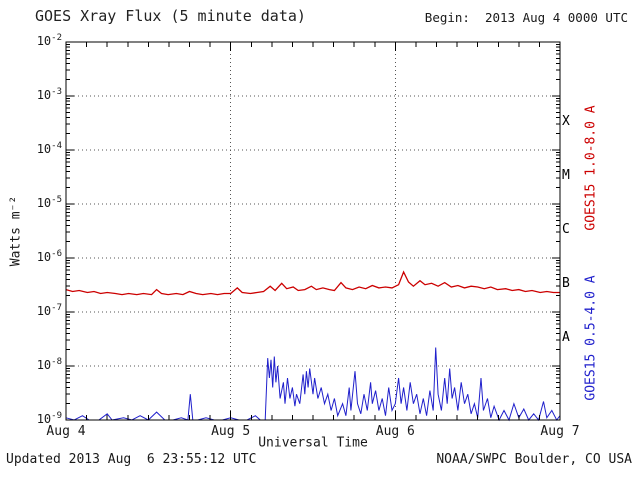 This screenshot has height=480, width=640. I want to click on x-tick-label: Aug 4, so click(66, 431).